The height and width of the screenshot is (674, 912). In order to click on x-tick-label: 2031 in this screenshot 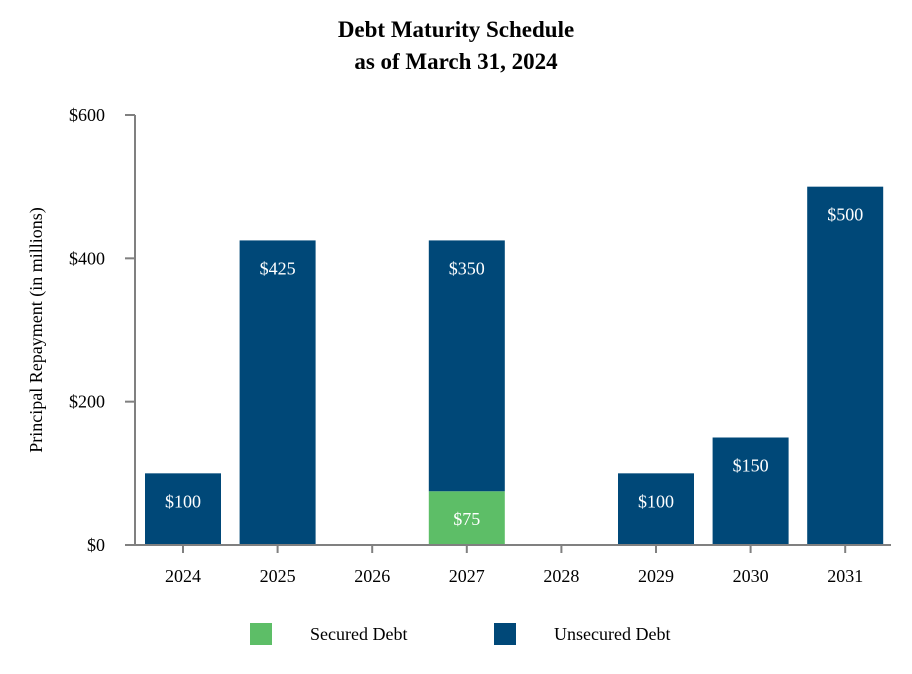, I will do `click(845, 576)`.